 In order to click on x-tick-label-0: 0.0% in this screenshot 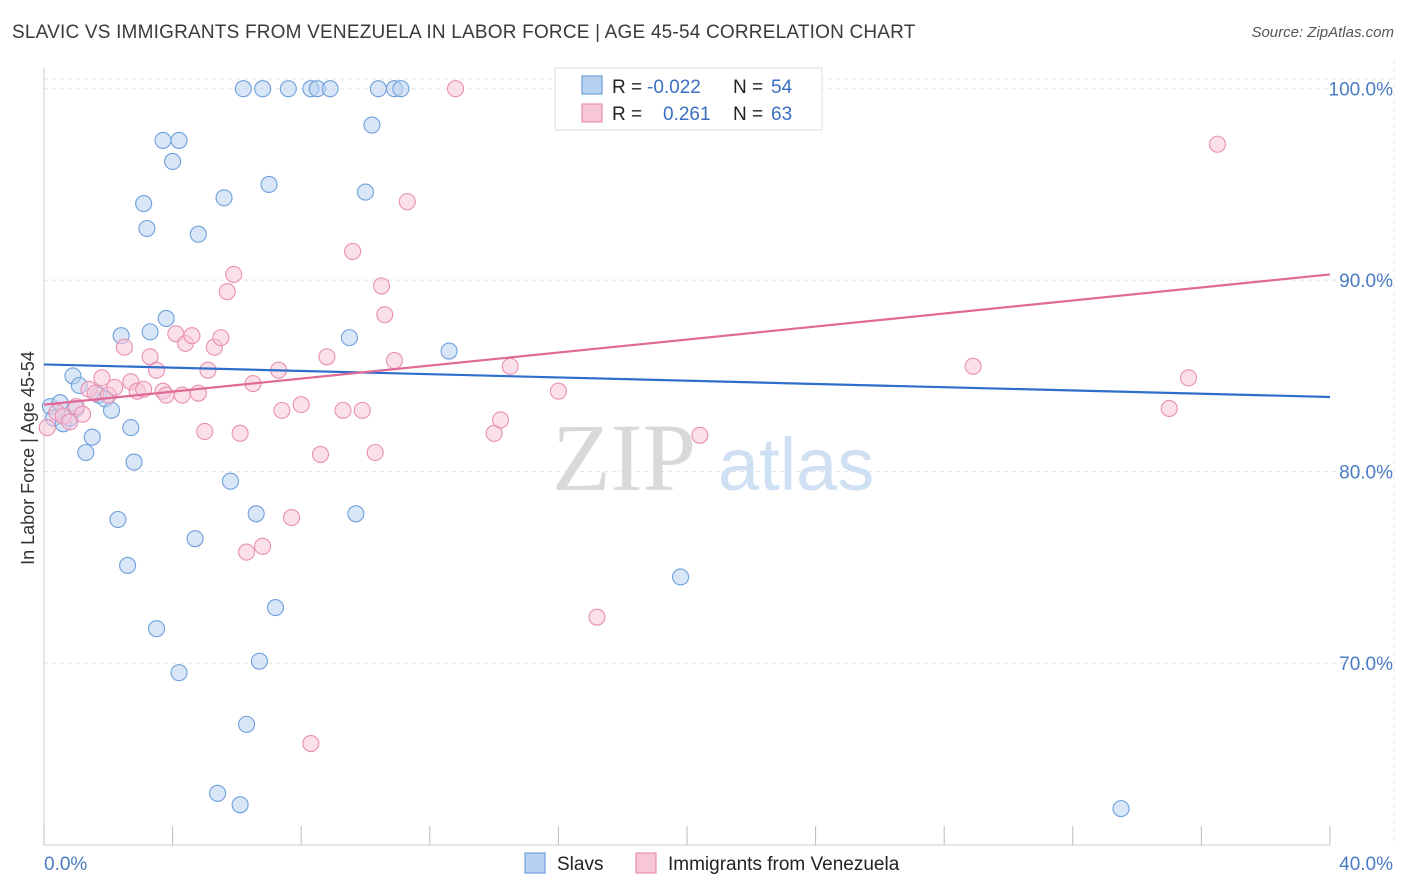, I will do `click(65, 864)`.